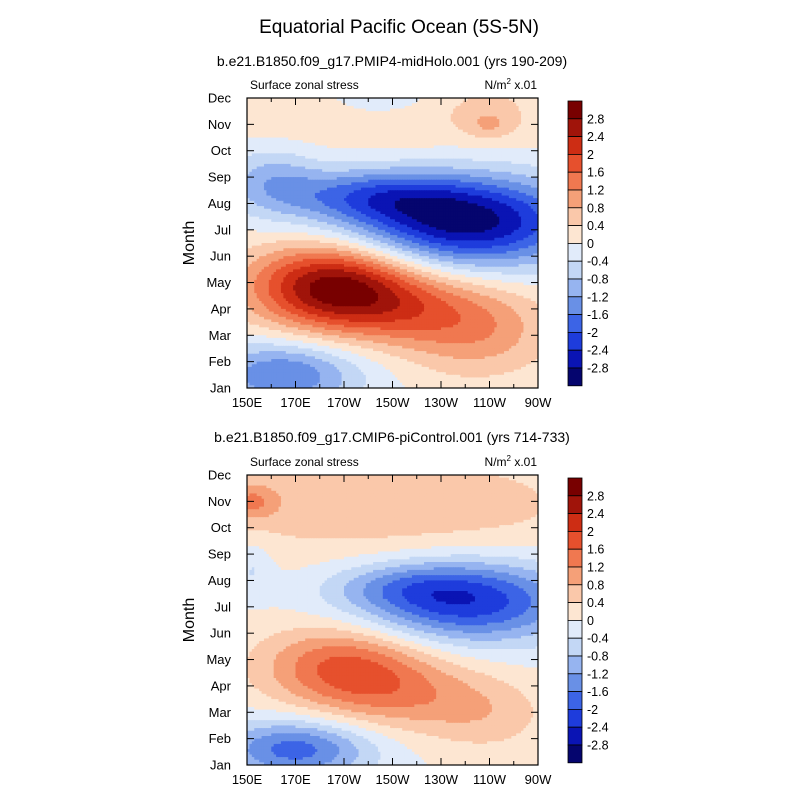 The height and width of the screenshot is (800, 800). I want to click on units-sup: 2, so click(509, 81).